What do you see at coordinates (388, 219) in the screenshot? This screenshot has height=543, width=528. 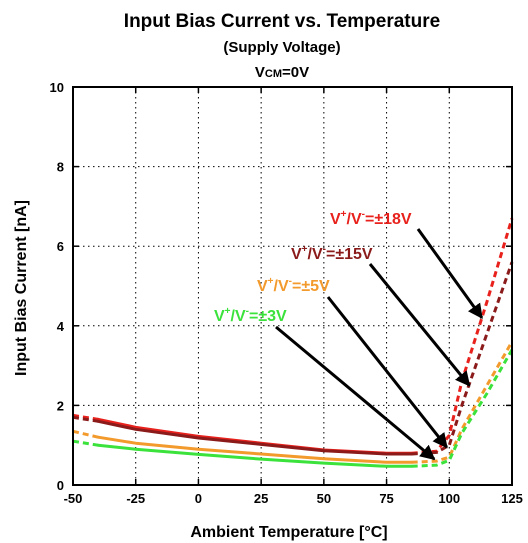 I see `annotation-text: =±18V` at bounding box center [388, 219].